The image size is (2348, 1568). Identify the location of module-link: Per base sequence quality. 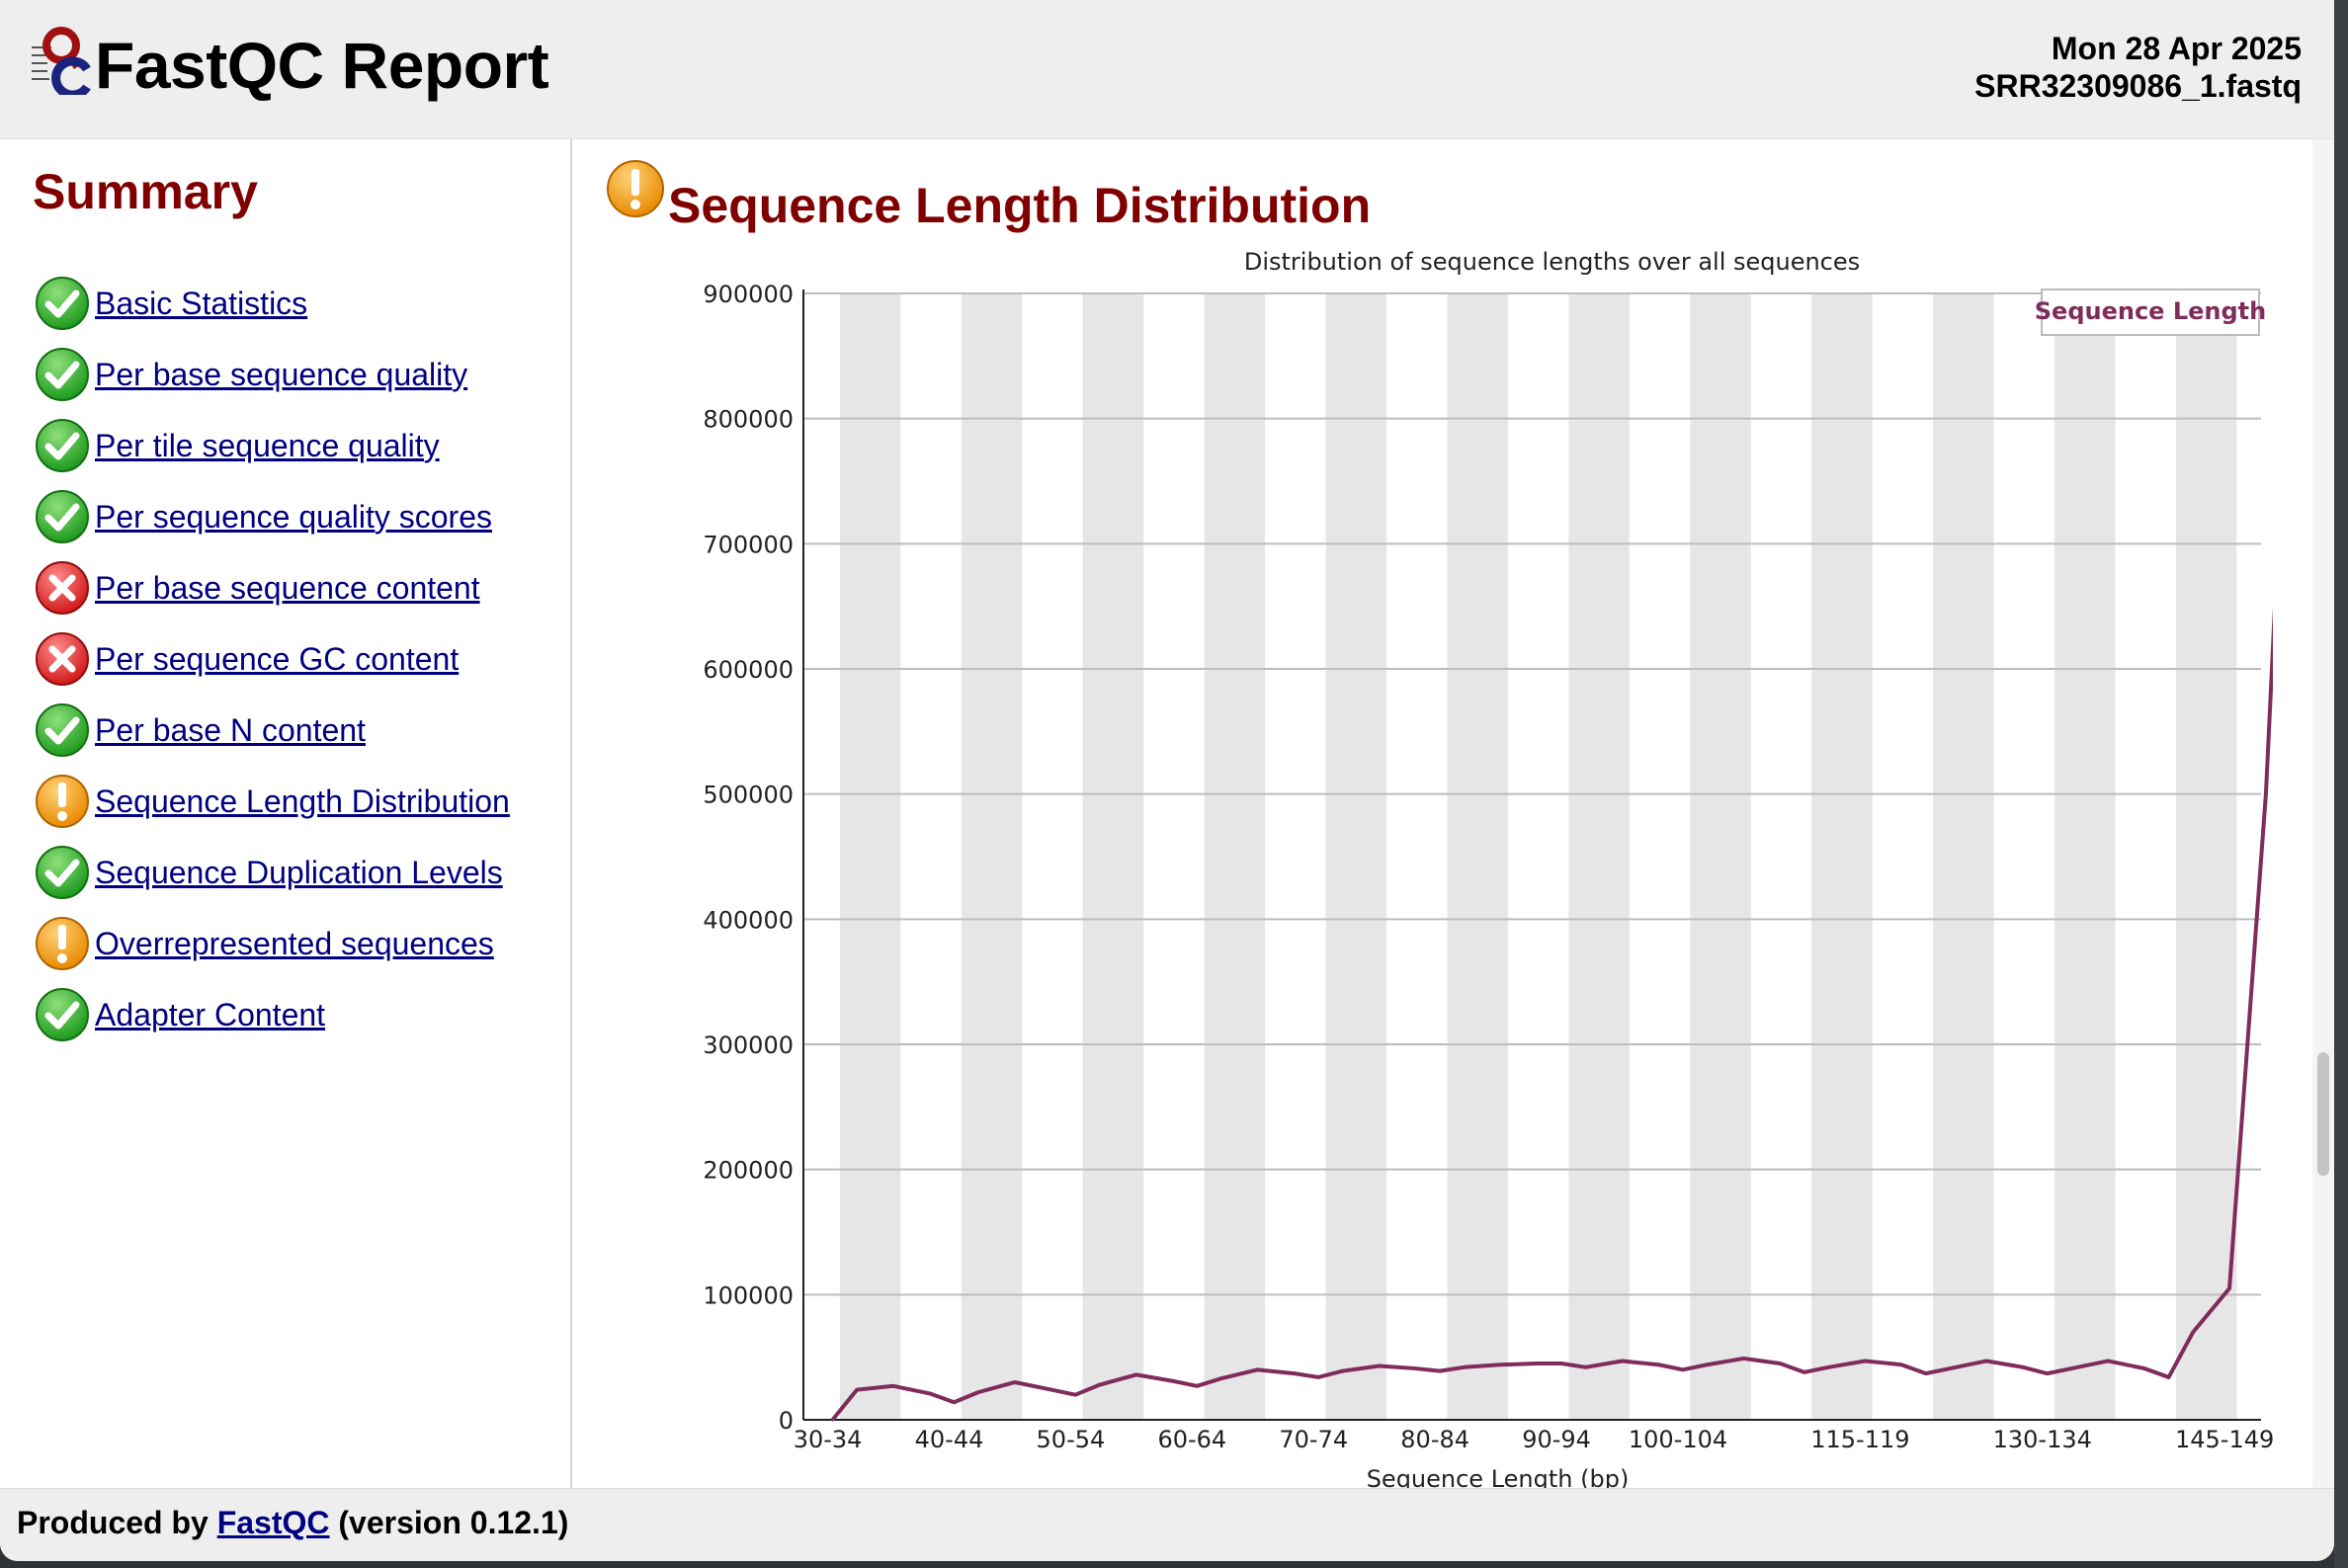
(281, 375).